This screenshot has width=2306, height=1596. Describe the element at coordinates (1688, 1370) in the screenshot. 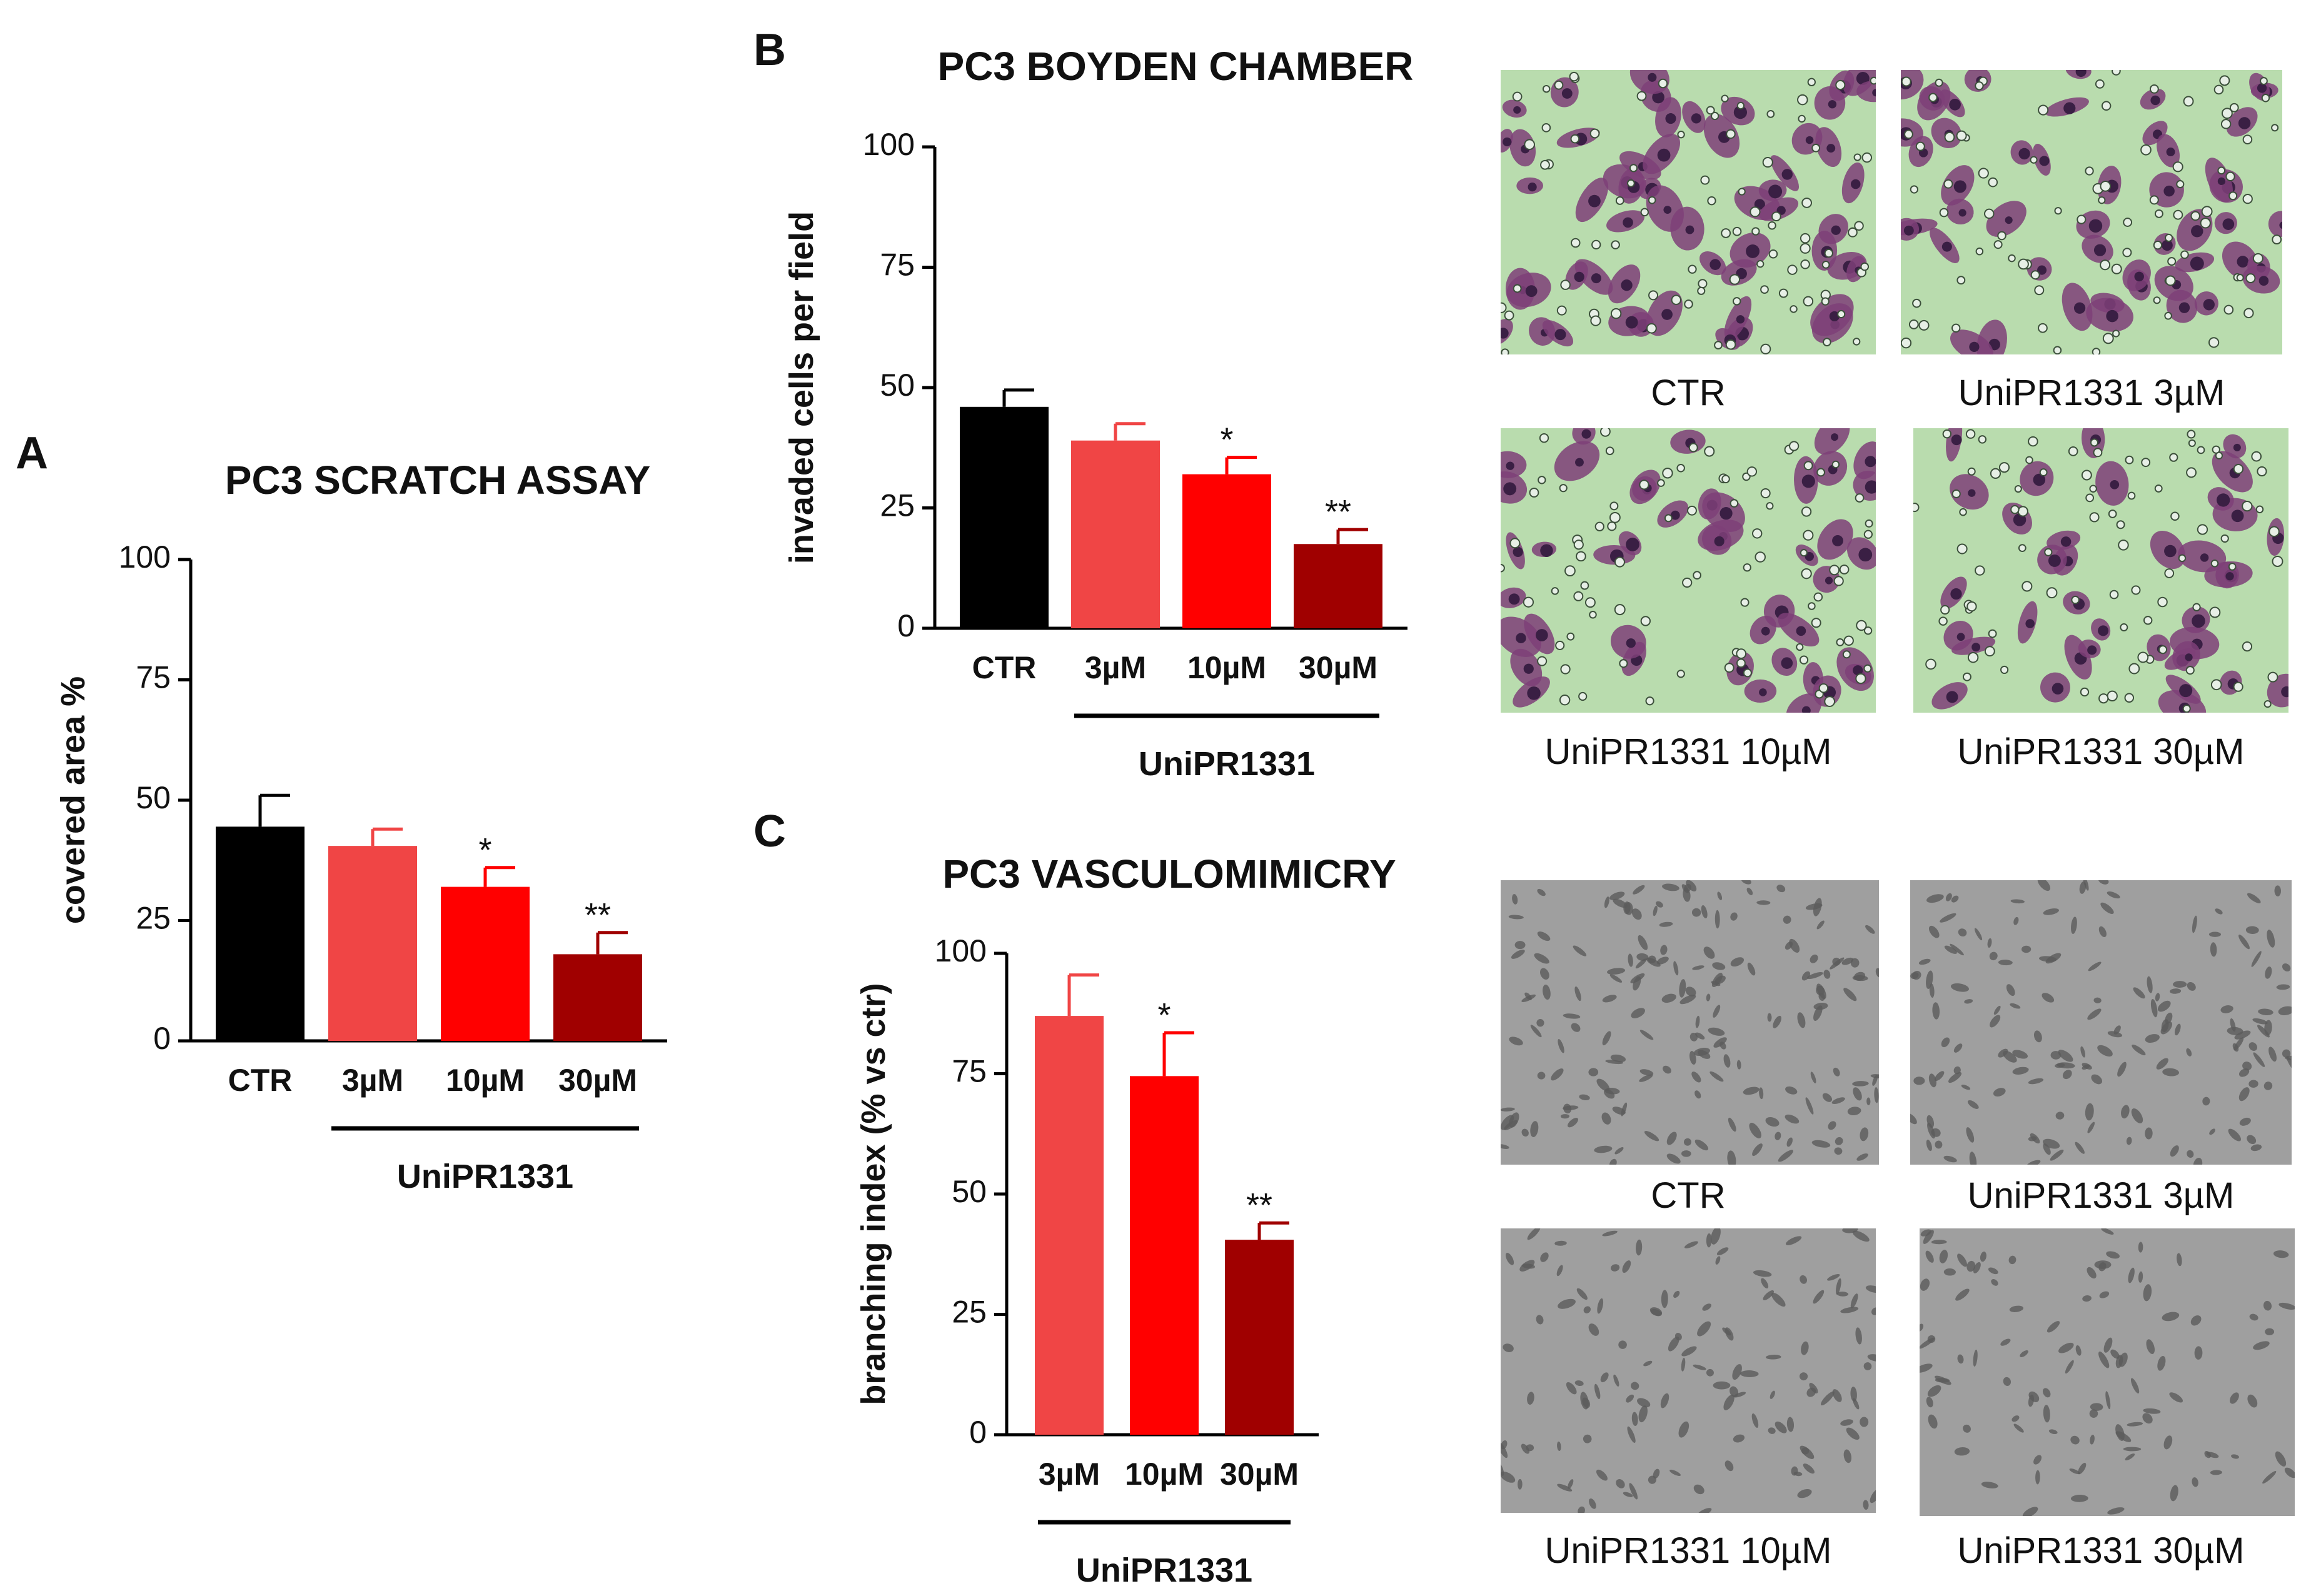

I see `micrograph` at that location.